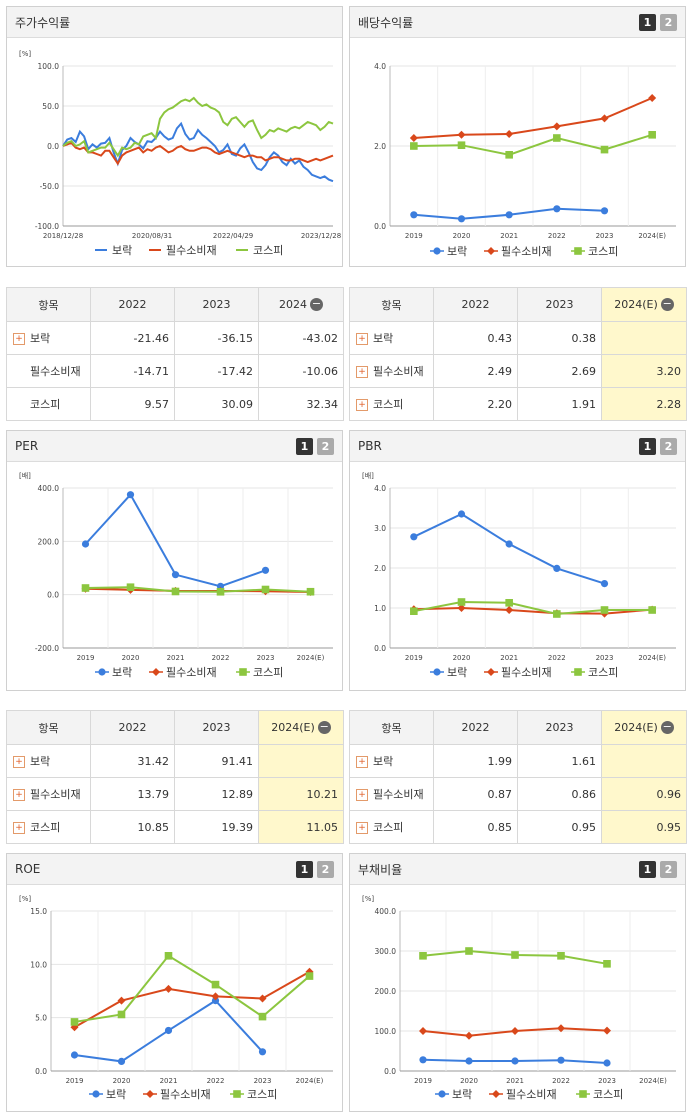 The height and width of the screenshot is (1115, 691). Describe the element at coordinates (644, 761) in the screenshot. I see `table-cell` at that location.